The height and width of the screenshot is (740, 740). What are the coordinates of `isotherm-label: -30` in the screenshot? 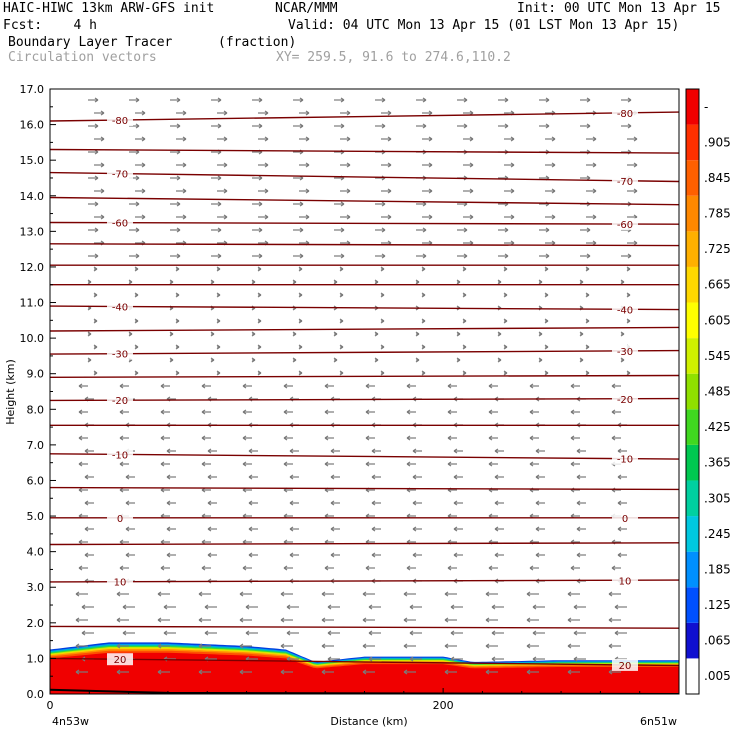 It's located at (120, 355).